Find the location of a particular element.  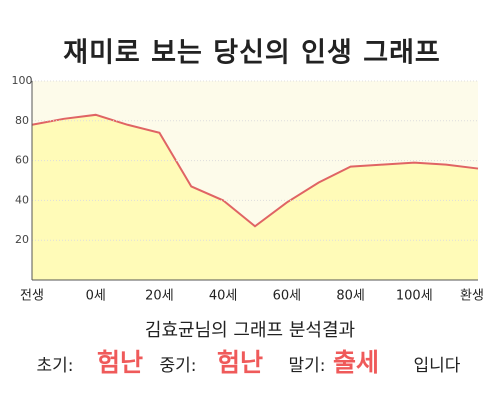

phase-label: 말기: is located at coordinates (306, 366).